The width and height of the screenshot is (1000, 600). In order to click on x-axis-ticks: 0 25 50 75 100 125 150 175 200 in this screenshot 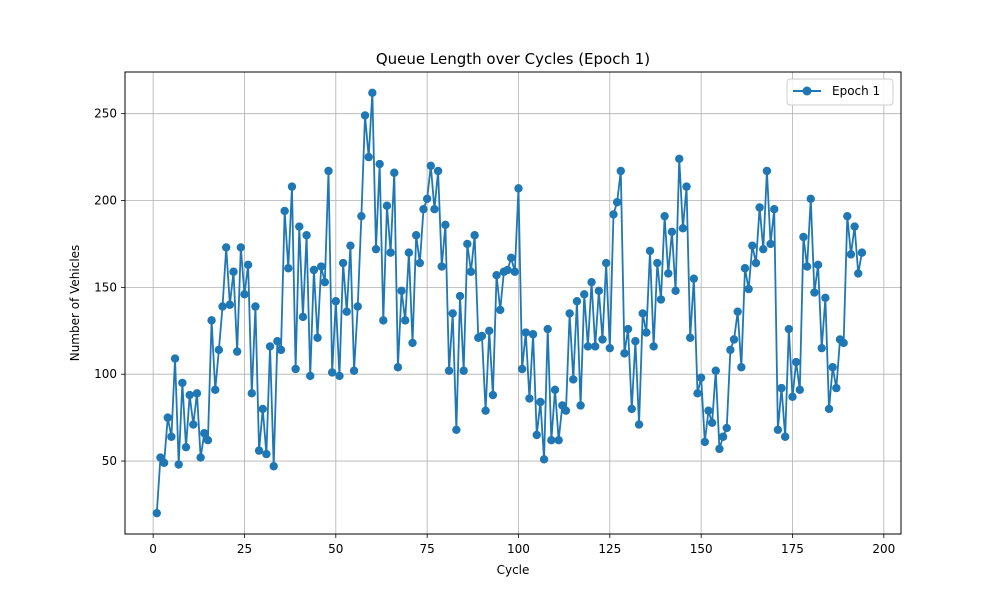, I will do `click(522, 545)`.